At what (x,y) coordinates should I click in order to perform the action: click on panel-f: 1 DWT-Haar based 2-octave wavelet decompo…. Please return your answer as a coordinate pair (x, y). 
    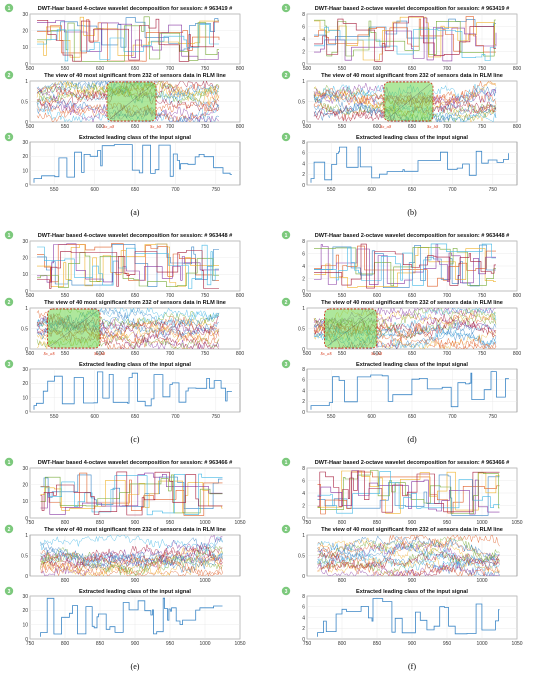
    Looking at the image, I should click on (402, 564).